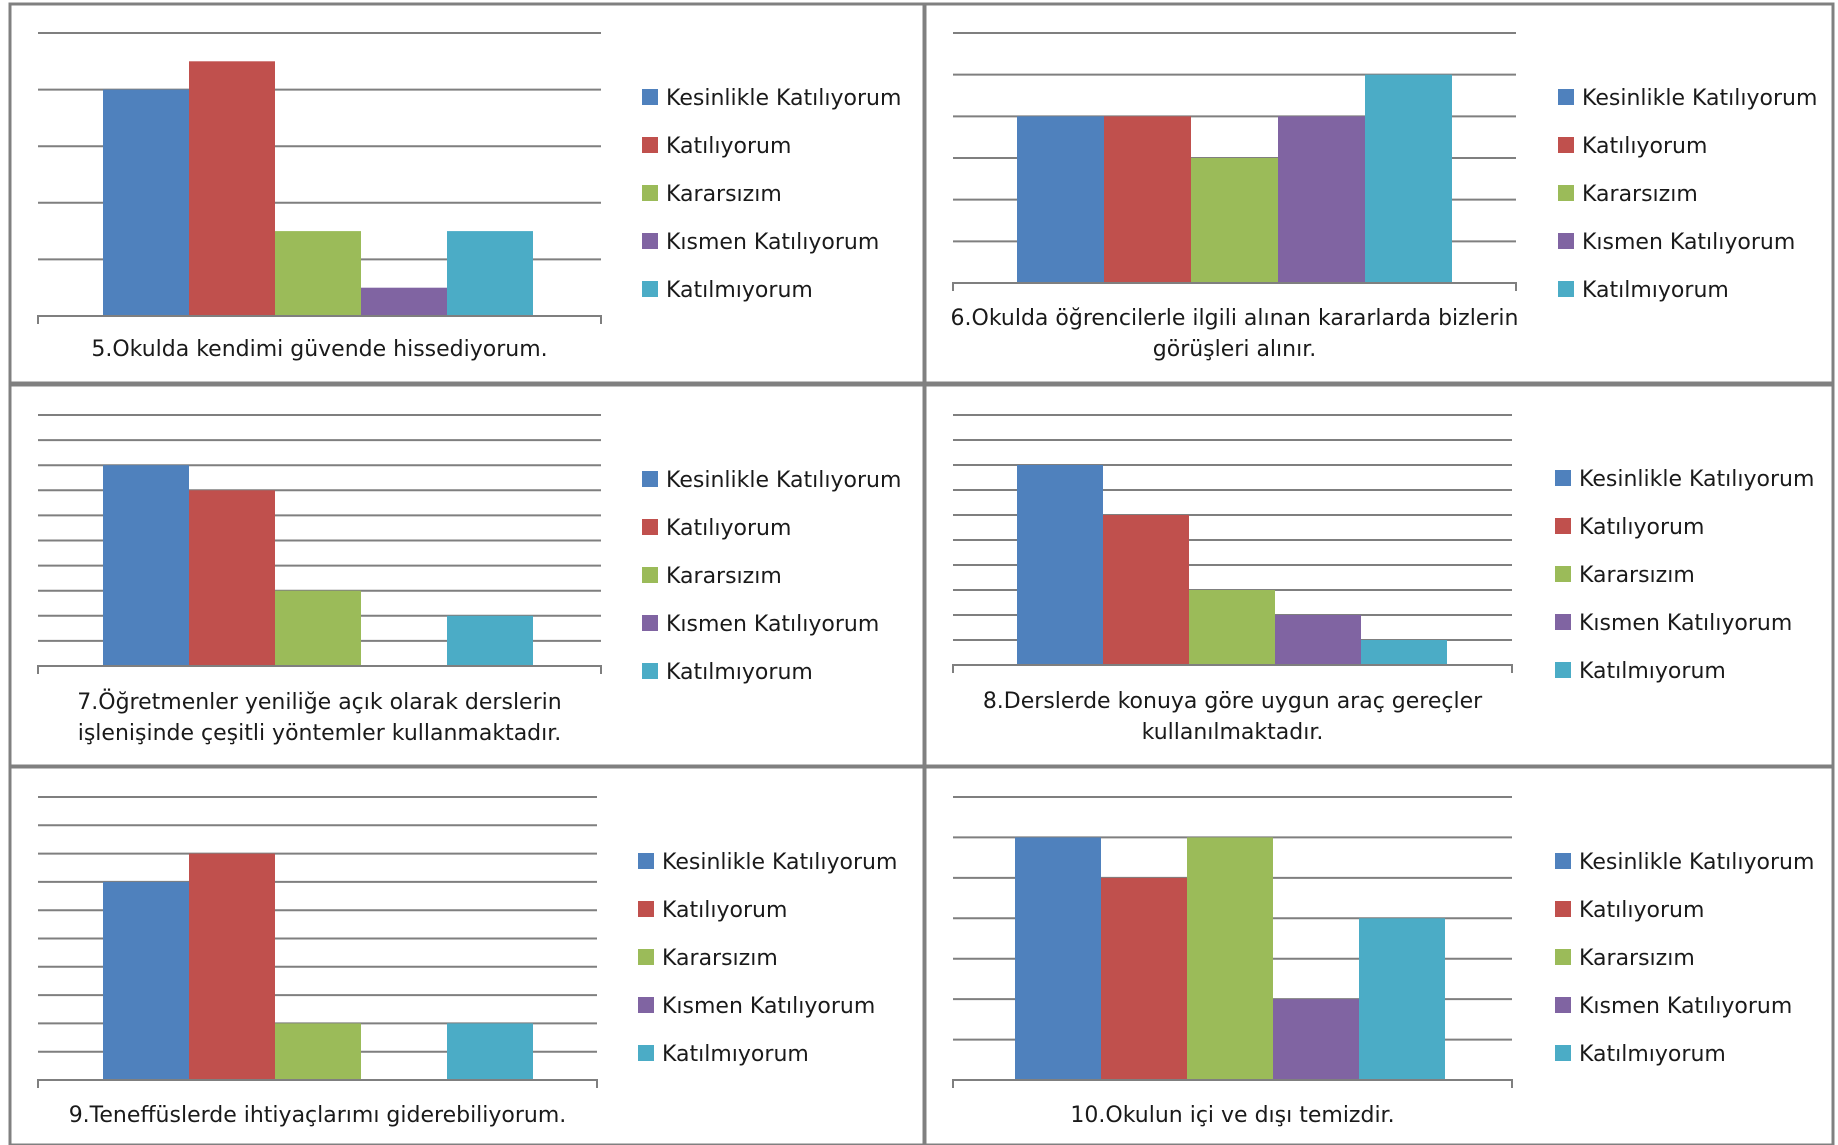 The height and width of the screenshot is (1145, 1838). Describe the element at coordinates (1233, 732) in the screenshot. I see `chart-caption-line: kullanılmaktadır.` at that location.